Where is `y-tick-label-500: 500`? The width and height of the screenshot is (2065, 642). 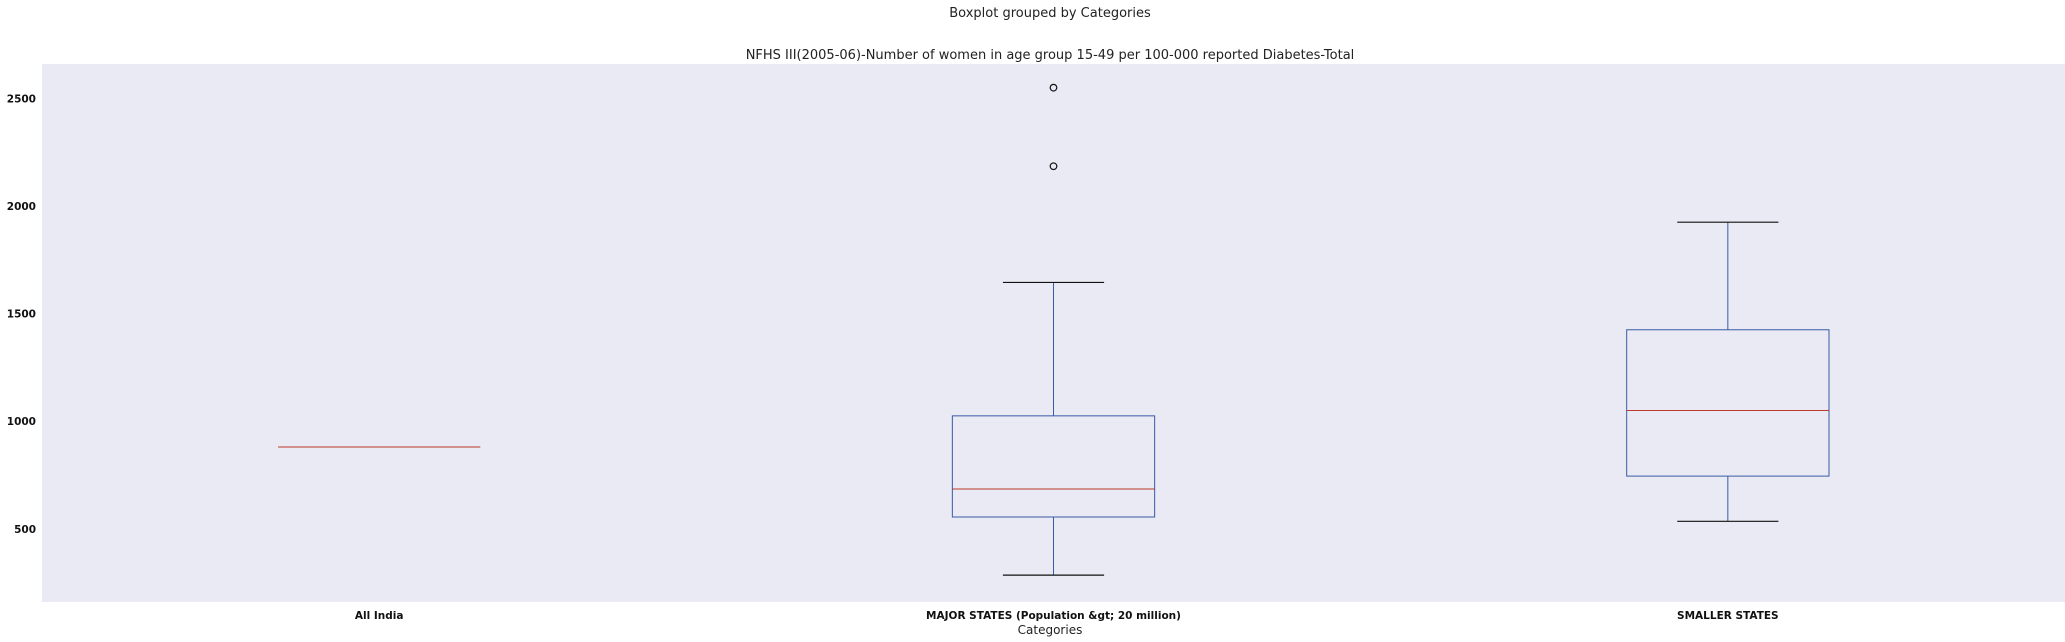
y-tick-label-500: 500 is located at coordinates (25, 530).